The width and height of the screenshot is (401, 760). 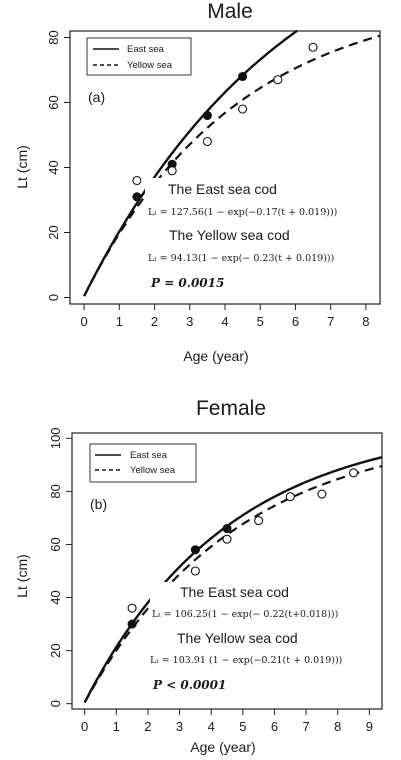 I want to click on panel-b-legend: East sea Yellow sea, so click(x=143, y=463).